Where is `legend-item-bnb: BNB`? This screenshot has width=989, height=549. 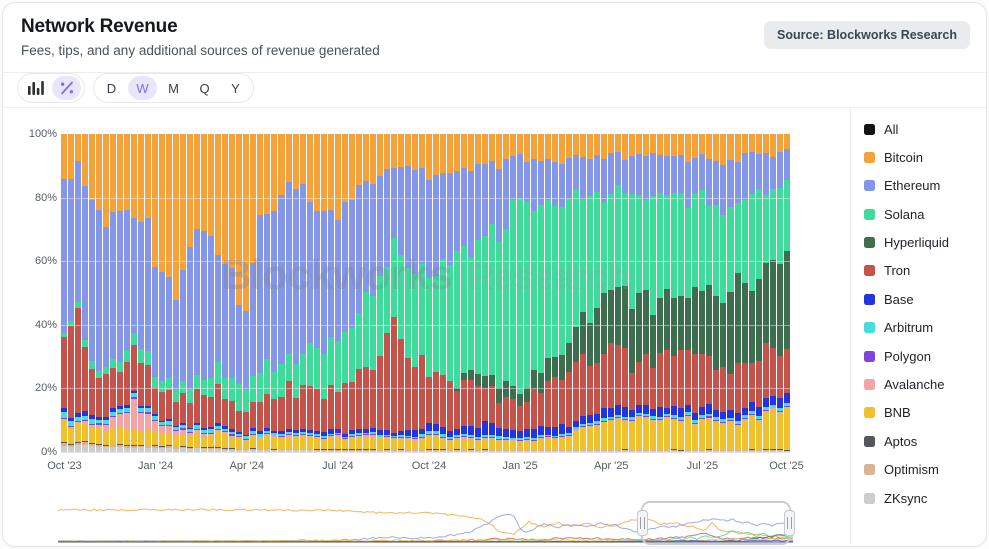
legend-item-bnb: BNB is located at coordinates (926, 413).